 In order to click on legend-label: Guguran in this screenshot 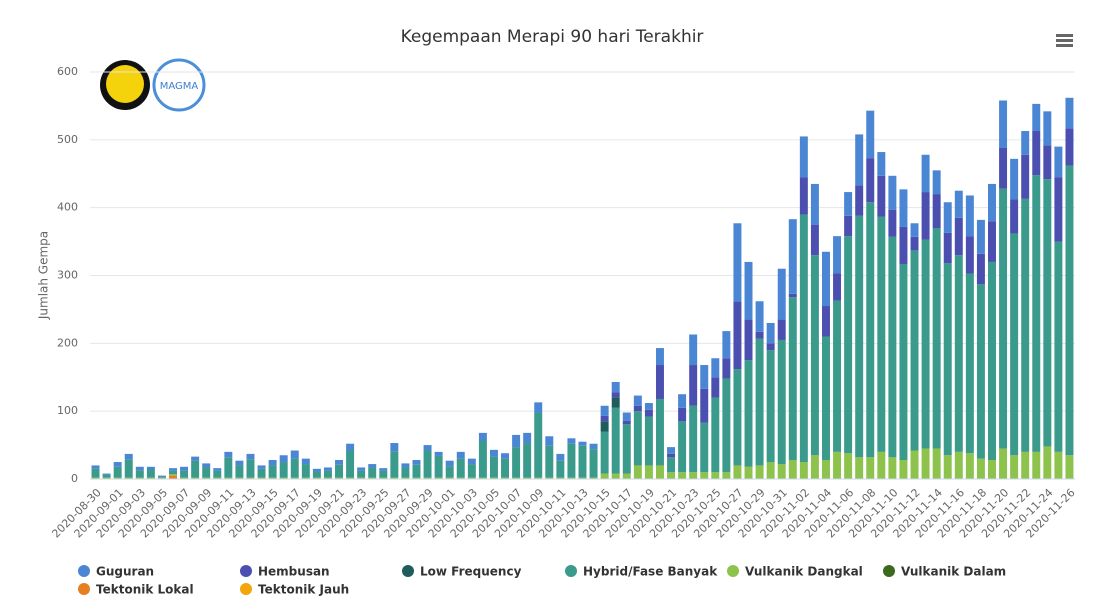, I will do `click(125, 572)`.